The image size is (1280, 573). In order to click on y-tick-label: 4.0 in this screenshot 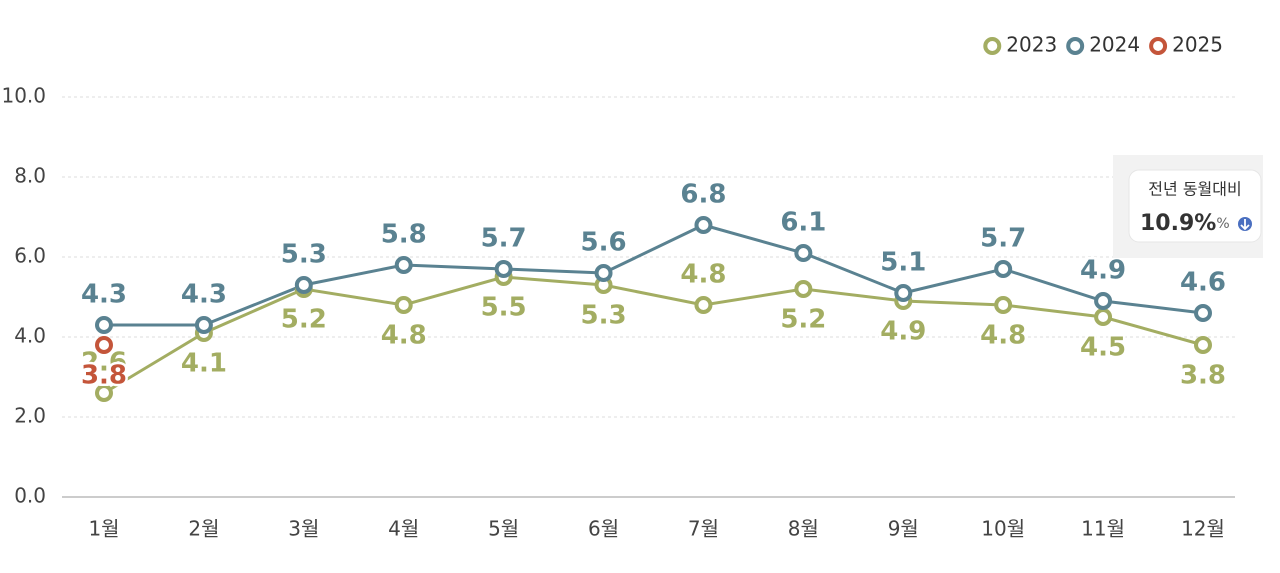, I will do `click(30, 336)`.